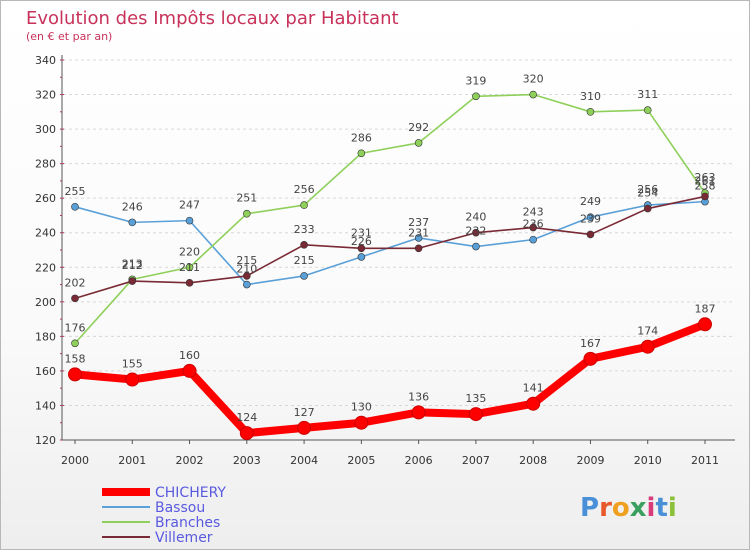 The width and height of the screenshot is (750, 550). I want to click on x-tick-label: 2004, so click(304, 460).